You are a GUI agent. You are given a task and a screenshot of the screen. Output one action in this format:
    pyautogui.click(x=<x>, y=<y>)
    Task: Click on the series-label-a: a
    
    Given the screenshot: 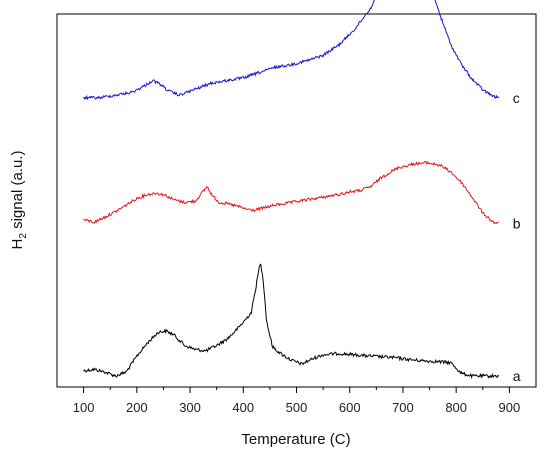 What is the action you would take?
    pyautogui.click(x=517, y=376)
    